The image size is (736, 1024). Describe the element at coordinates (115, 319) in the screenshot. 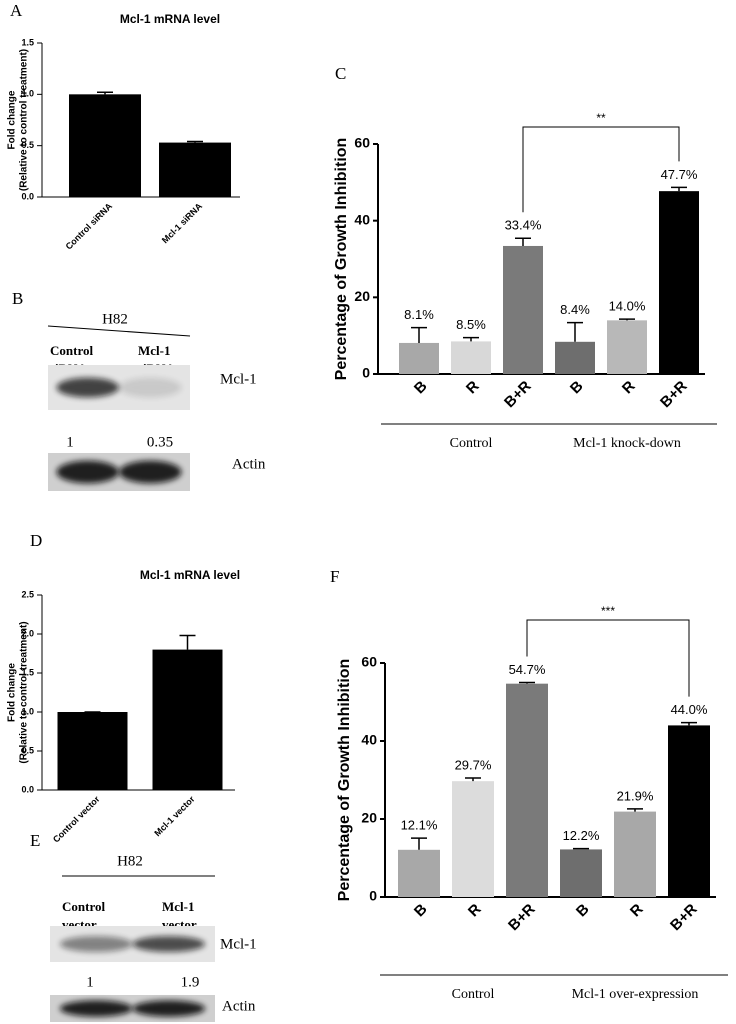

I see `blot-title: H82` at that location.